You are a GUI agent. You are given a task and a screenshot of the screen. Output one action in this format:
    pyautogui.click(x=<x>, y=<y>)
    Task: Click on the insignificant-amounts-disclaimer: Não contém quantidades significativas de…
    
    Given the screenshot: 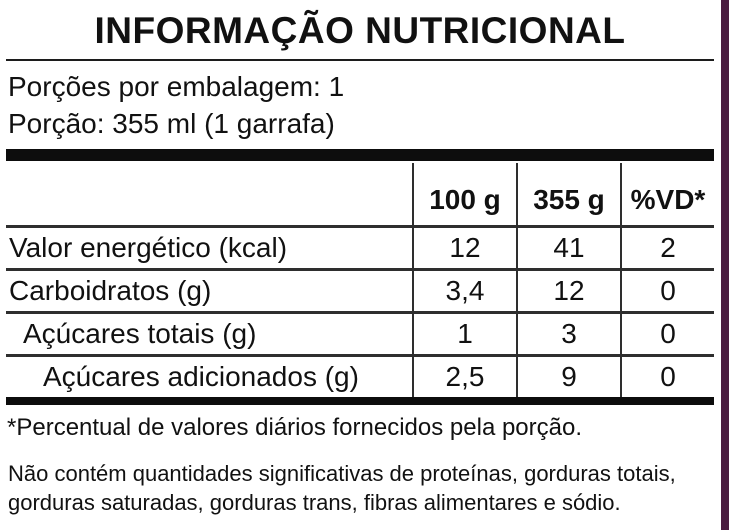 What is the action you would take?
    pyautogui.click(x=360, y=488)
    